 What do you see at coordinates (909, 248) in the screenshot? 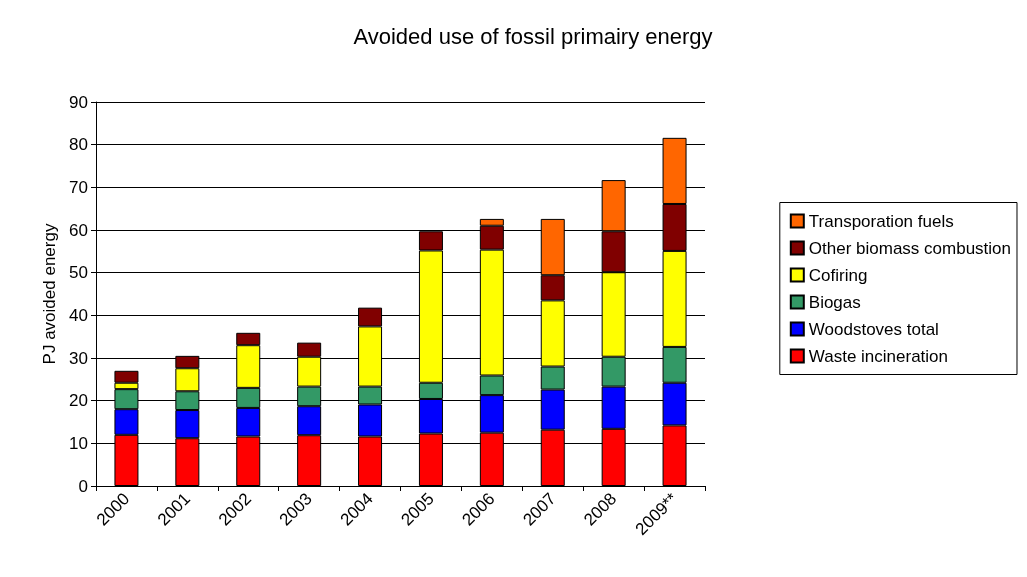
I see `legend-label: Other biomass combustion` at bounding box center [909, 248].